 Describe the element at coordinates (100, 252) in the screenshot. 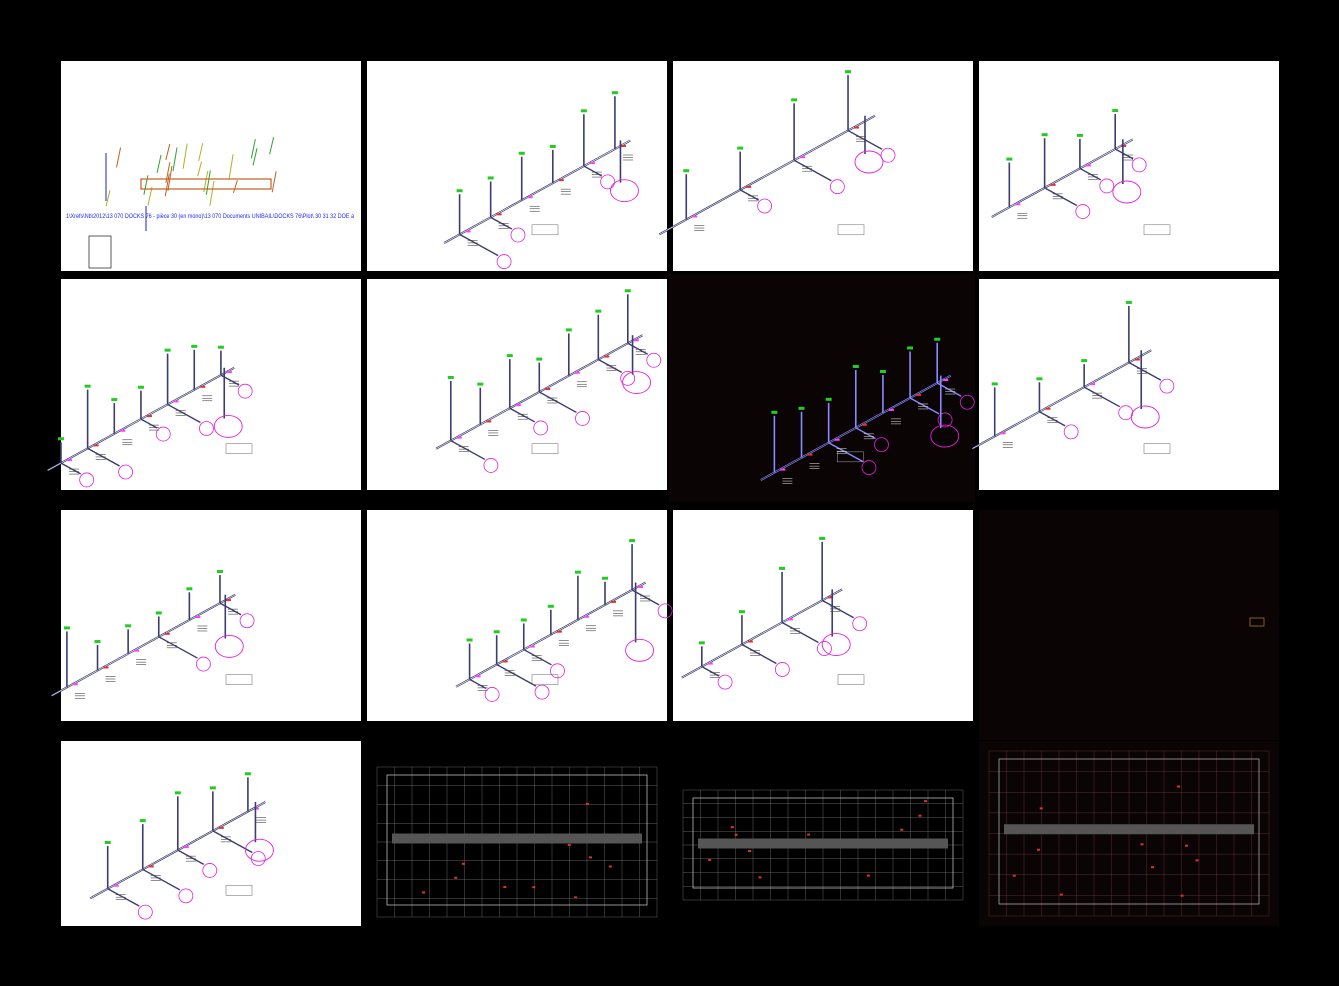

I see `title-block` at that location.